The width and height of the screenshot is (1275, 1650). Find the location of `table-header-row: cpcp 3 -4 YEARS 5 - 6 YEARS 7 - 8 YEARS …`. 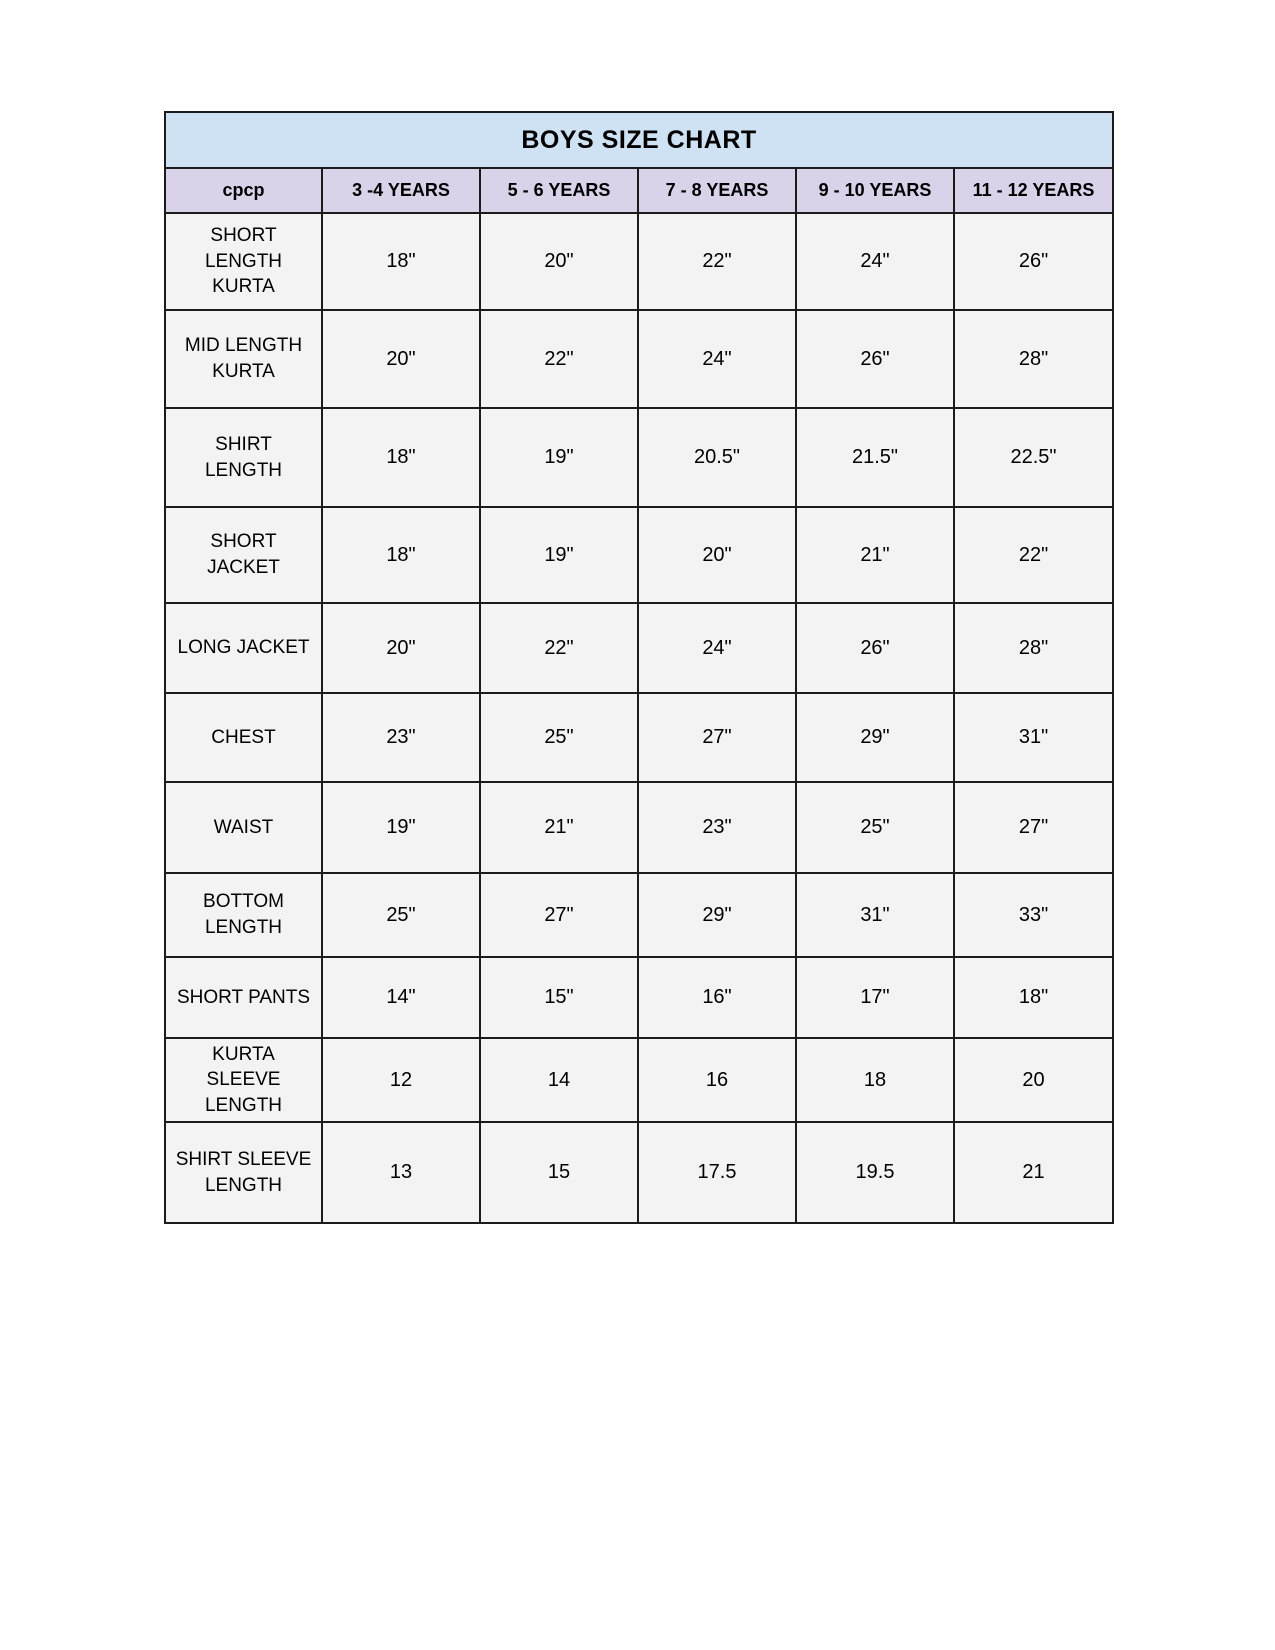

table-header-row: cpcp 3 -4 YEARS 5 - 6 YEARS 7 - 8 YEARS … is located at coordinates (639, 190).